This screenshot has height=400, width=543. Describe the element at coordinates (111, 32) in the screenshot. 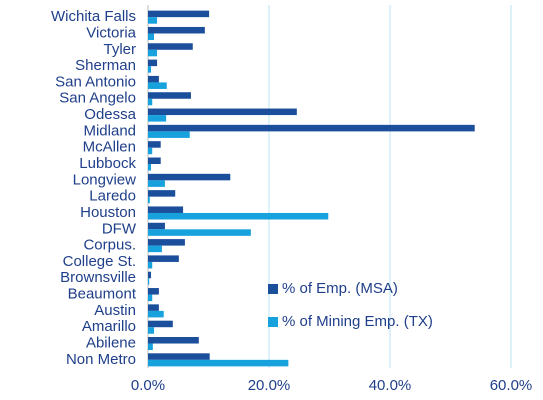

I see `y-tick-label: Victoria` at that location.